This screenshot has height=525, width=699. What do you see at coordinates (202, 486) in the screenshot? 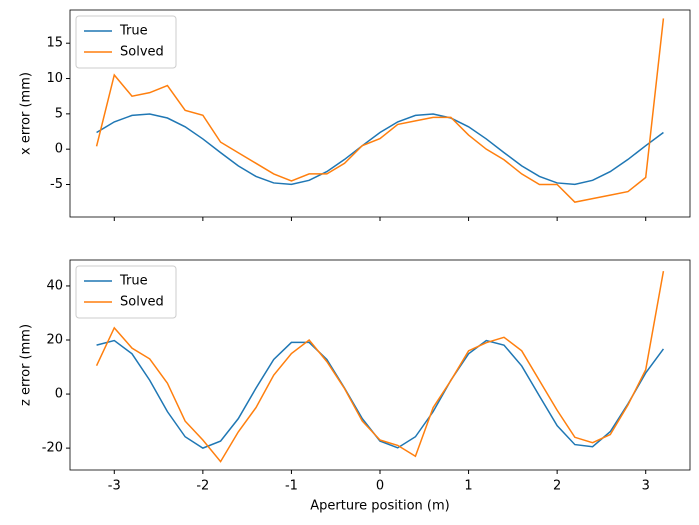
I see `x-tick-label: -2` at bounding box center [202, 486].